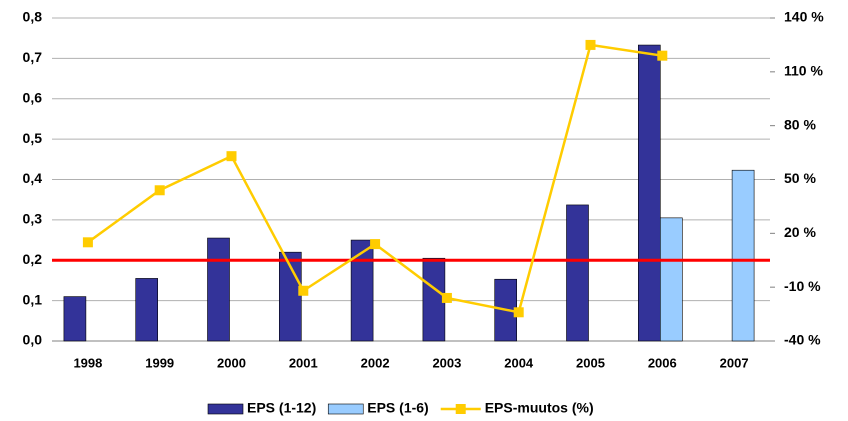 The image size is (848, 421). What do you see at coordinates (590, 362) in the screenshot?
I see `x-tick-label: 2005` at bounding box center [590, 362].